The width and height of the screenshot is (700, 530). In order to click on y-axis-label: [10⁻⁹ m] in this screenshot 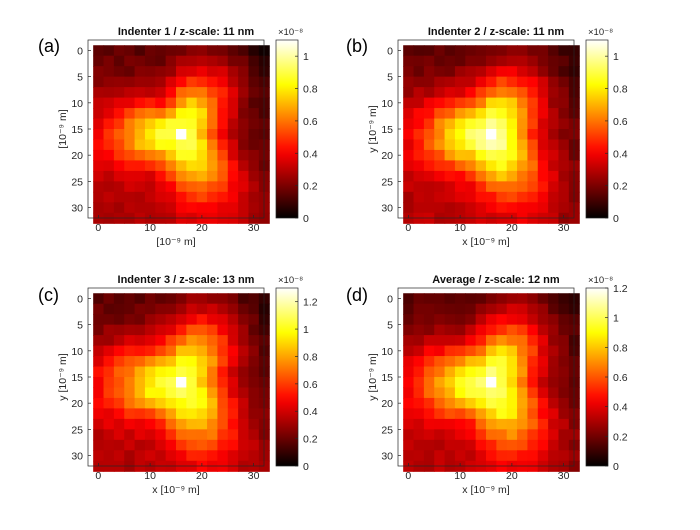, I will do `click(63, 128)`.